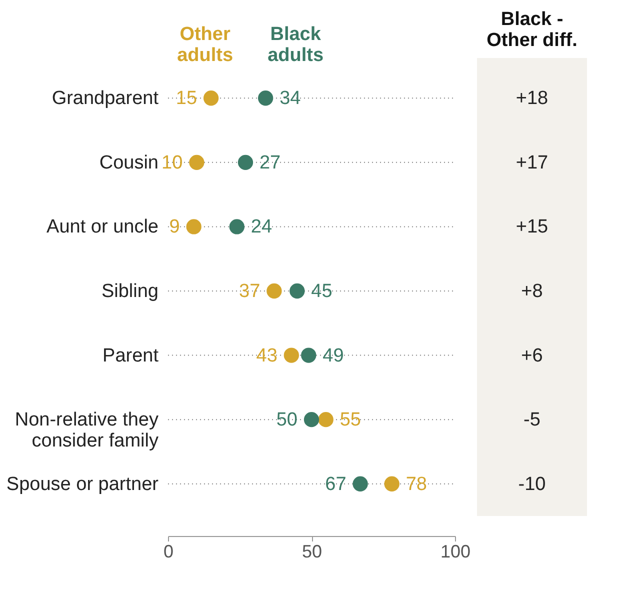 The width and height of the screenshot is (629, 613). What do you see at coordinates (270, 163) in the screenshot?
I see `data-label: 27` at bounding box center [270, 163].